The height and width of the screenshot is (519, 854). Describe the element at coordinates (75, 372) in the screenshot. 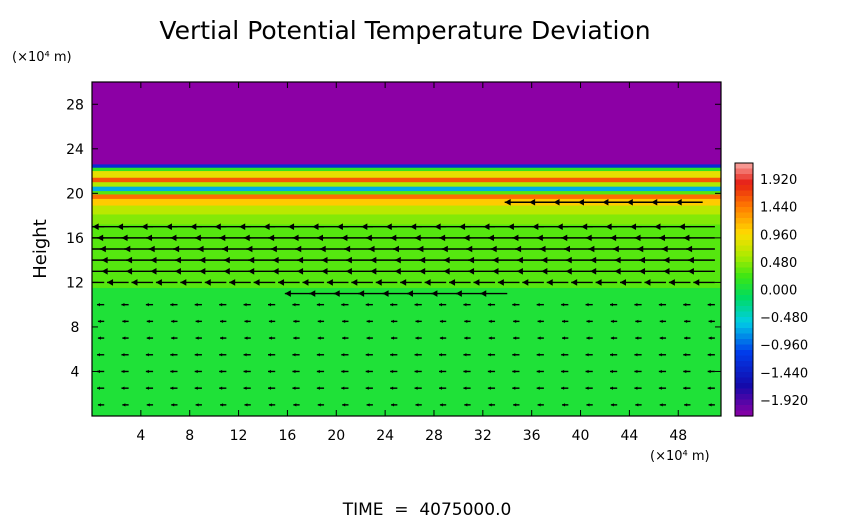

I see `y-tick-label: 4` at that location.